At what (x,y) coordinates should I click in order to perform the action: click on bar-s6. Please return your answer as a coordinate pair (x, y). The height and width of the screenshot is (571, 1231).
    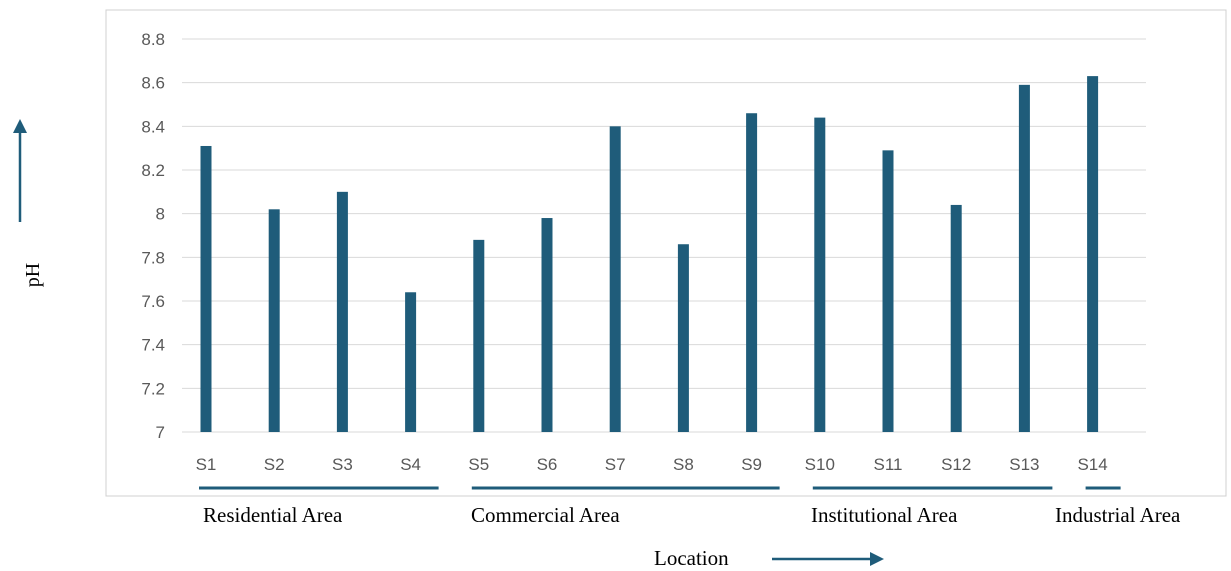
    Looking at the image, I should click on (547, 325).